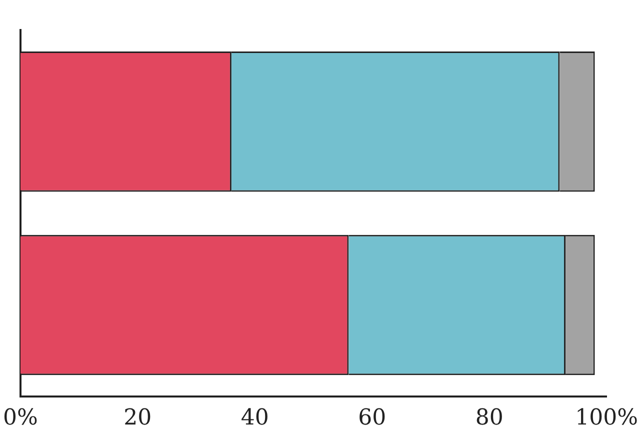 The width and height of the screenshot is (641, 439). Describe the element at coordinates (20, 418) in the screenshot. I see `x-tick-label: 0%` at that location.